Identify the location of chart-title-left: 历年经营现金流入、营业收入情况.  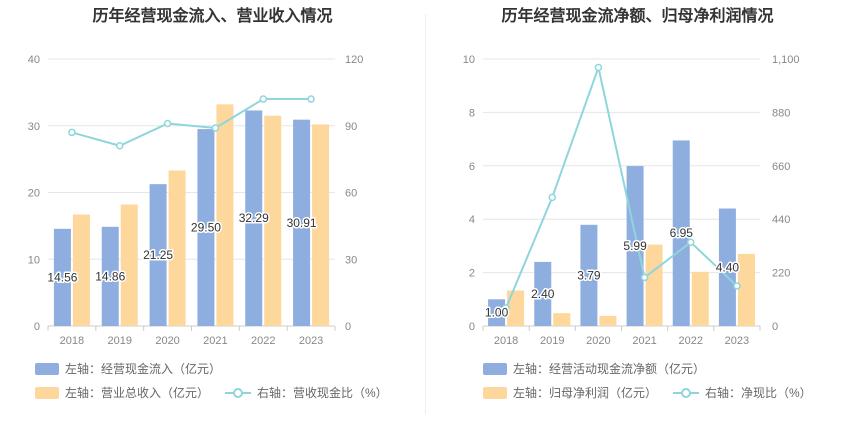
(212, 16).